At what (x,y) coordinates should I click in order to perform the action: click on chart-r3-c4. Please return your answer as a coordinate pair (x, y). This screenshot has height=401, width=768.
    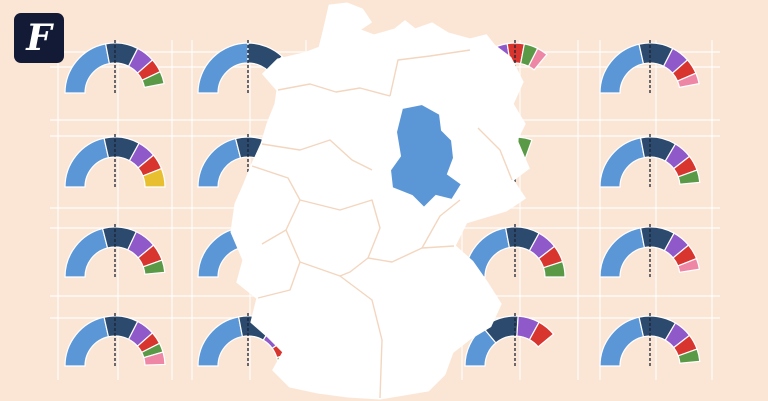
    Looking at the image, I should click on (650, 251).